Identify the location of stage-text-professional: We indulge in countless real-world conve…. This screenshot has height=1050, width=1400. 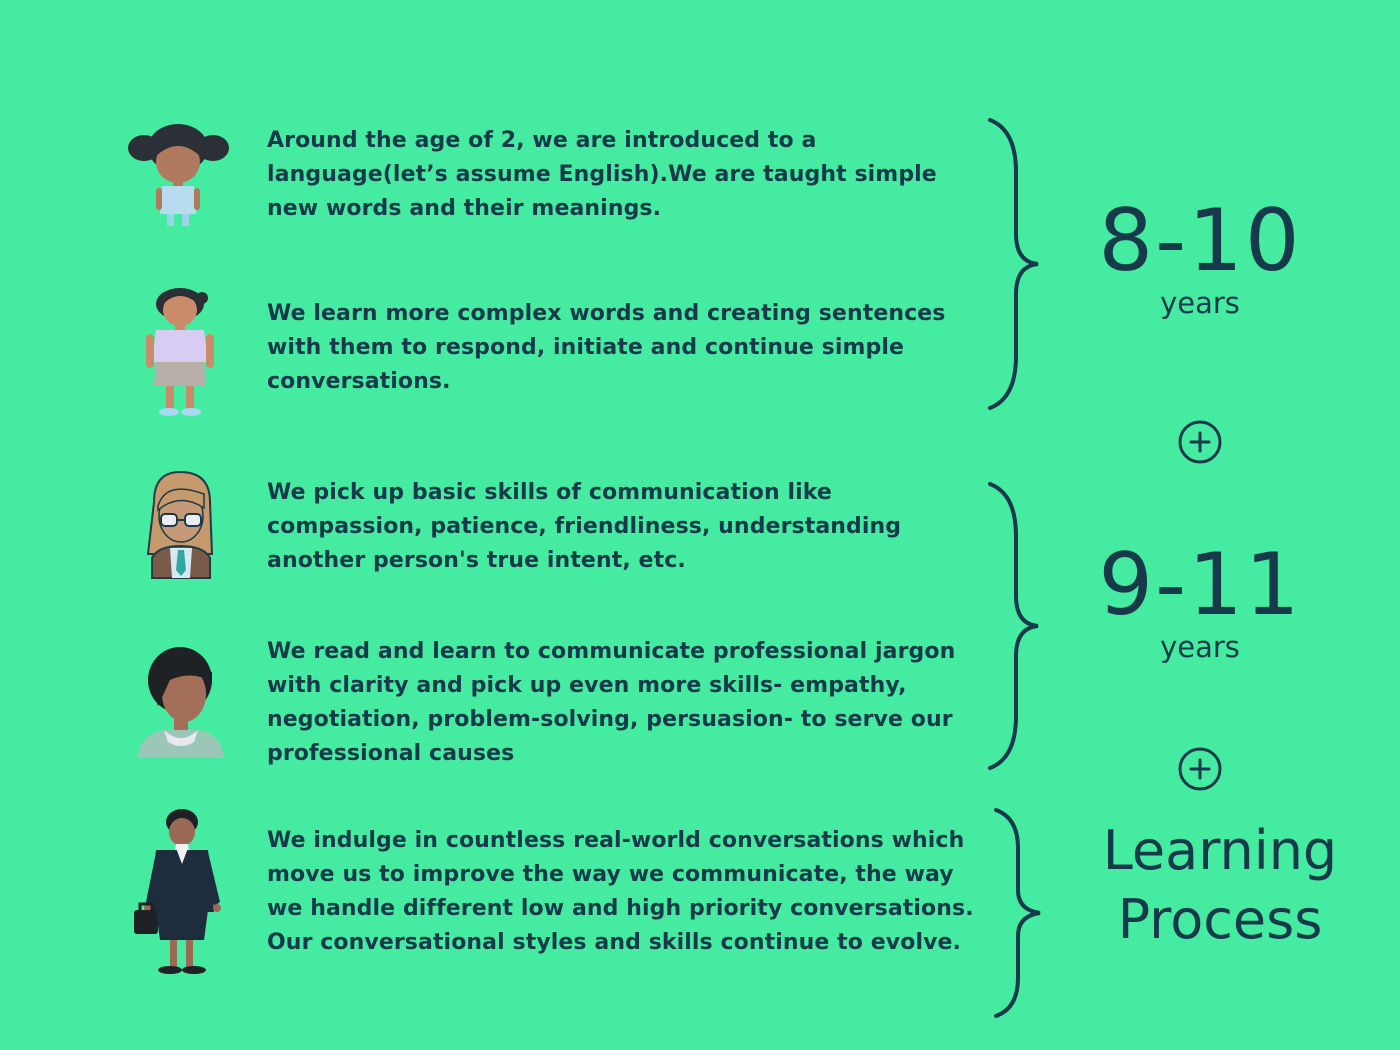
(620, 891).